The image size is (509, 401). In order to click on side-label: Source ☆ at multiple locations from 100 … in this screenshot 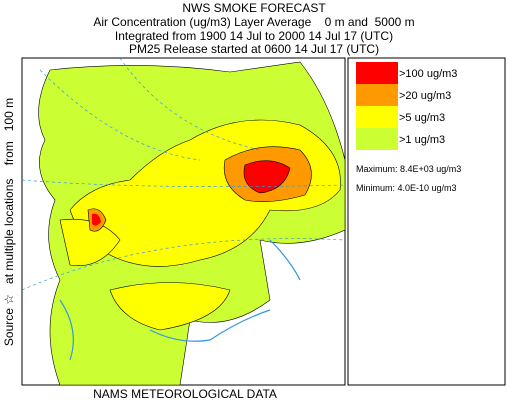, I will do `click(9, 222)`.